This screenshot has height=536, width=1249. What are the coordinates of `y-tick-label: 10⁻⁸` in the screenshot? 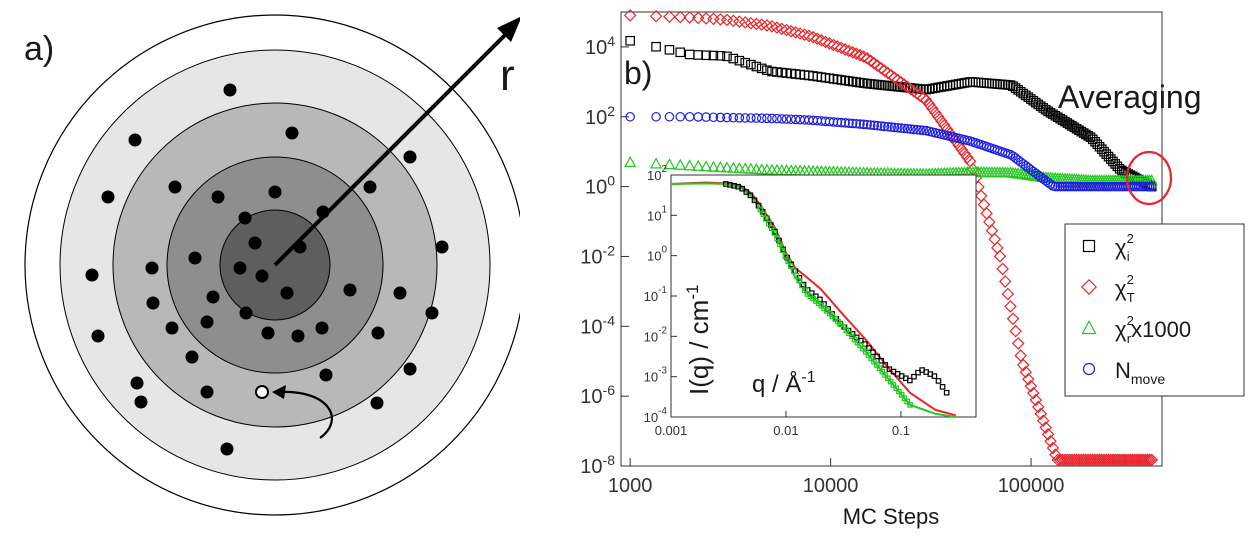 It's located at (597, 465).